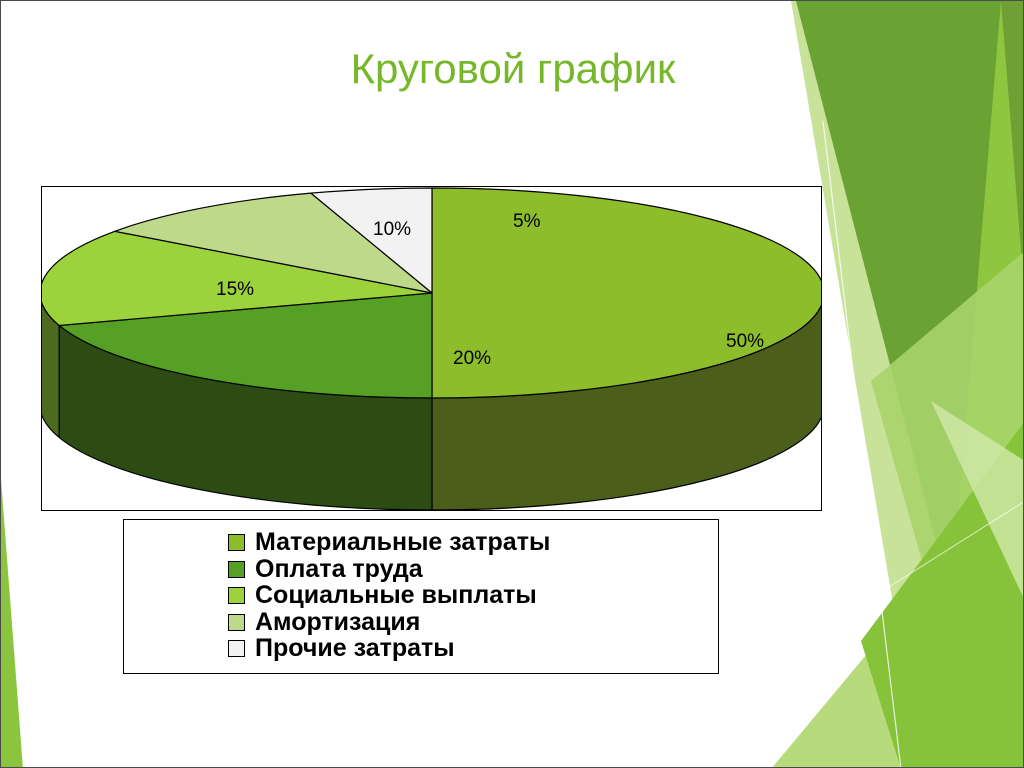 This screenshot has height=768, width=1024. What do you see at coordinates (339, 568) in the screenshot?
I see `legend-label-1: Оплата труда` at bounding box center [339, 568].